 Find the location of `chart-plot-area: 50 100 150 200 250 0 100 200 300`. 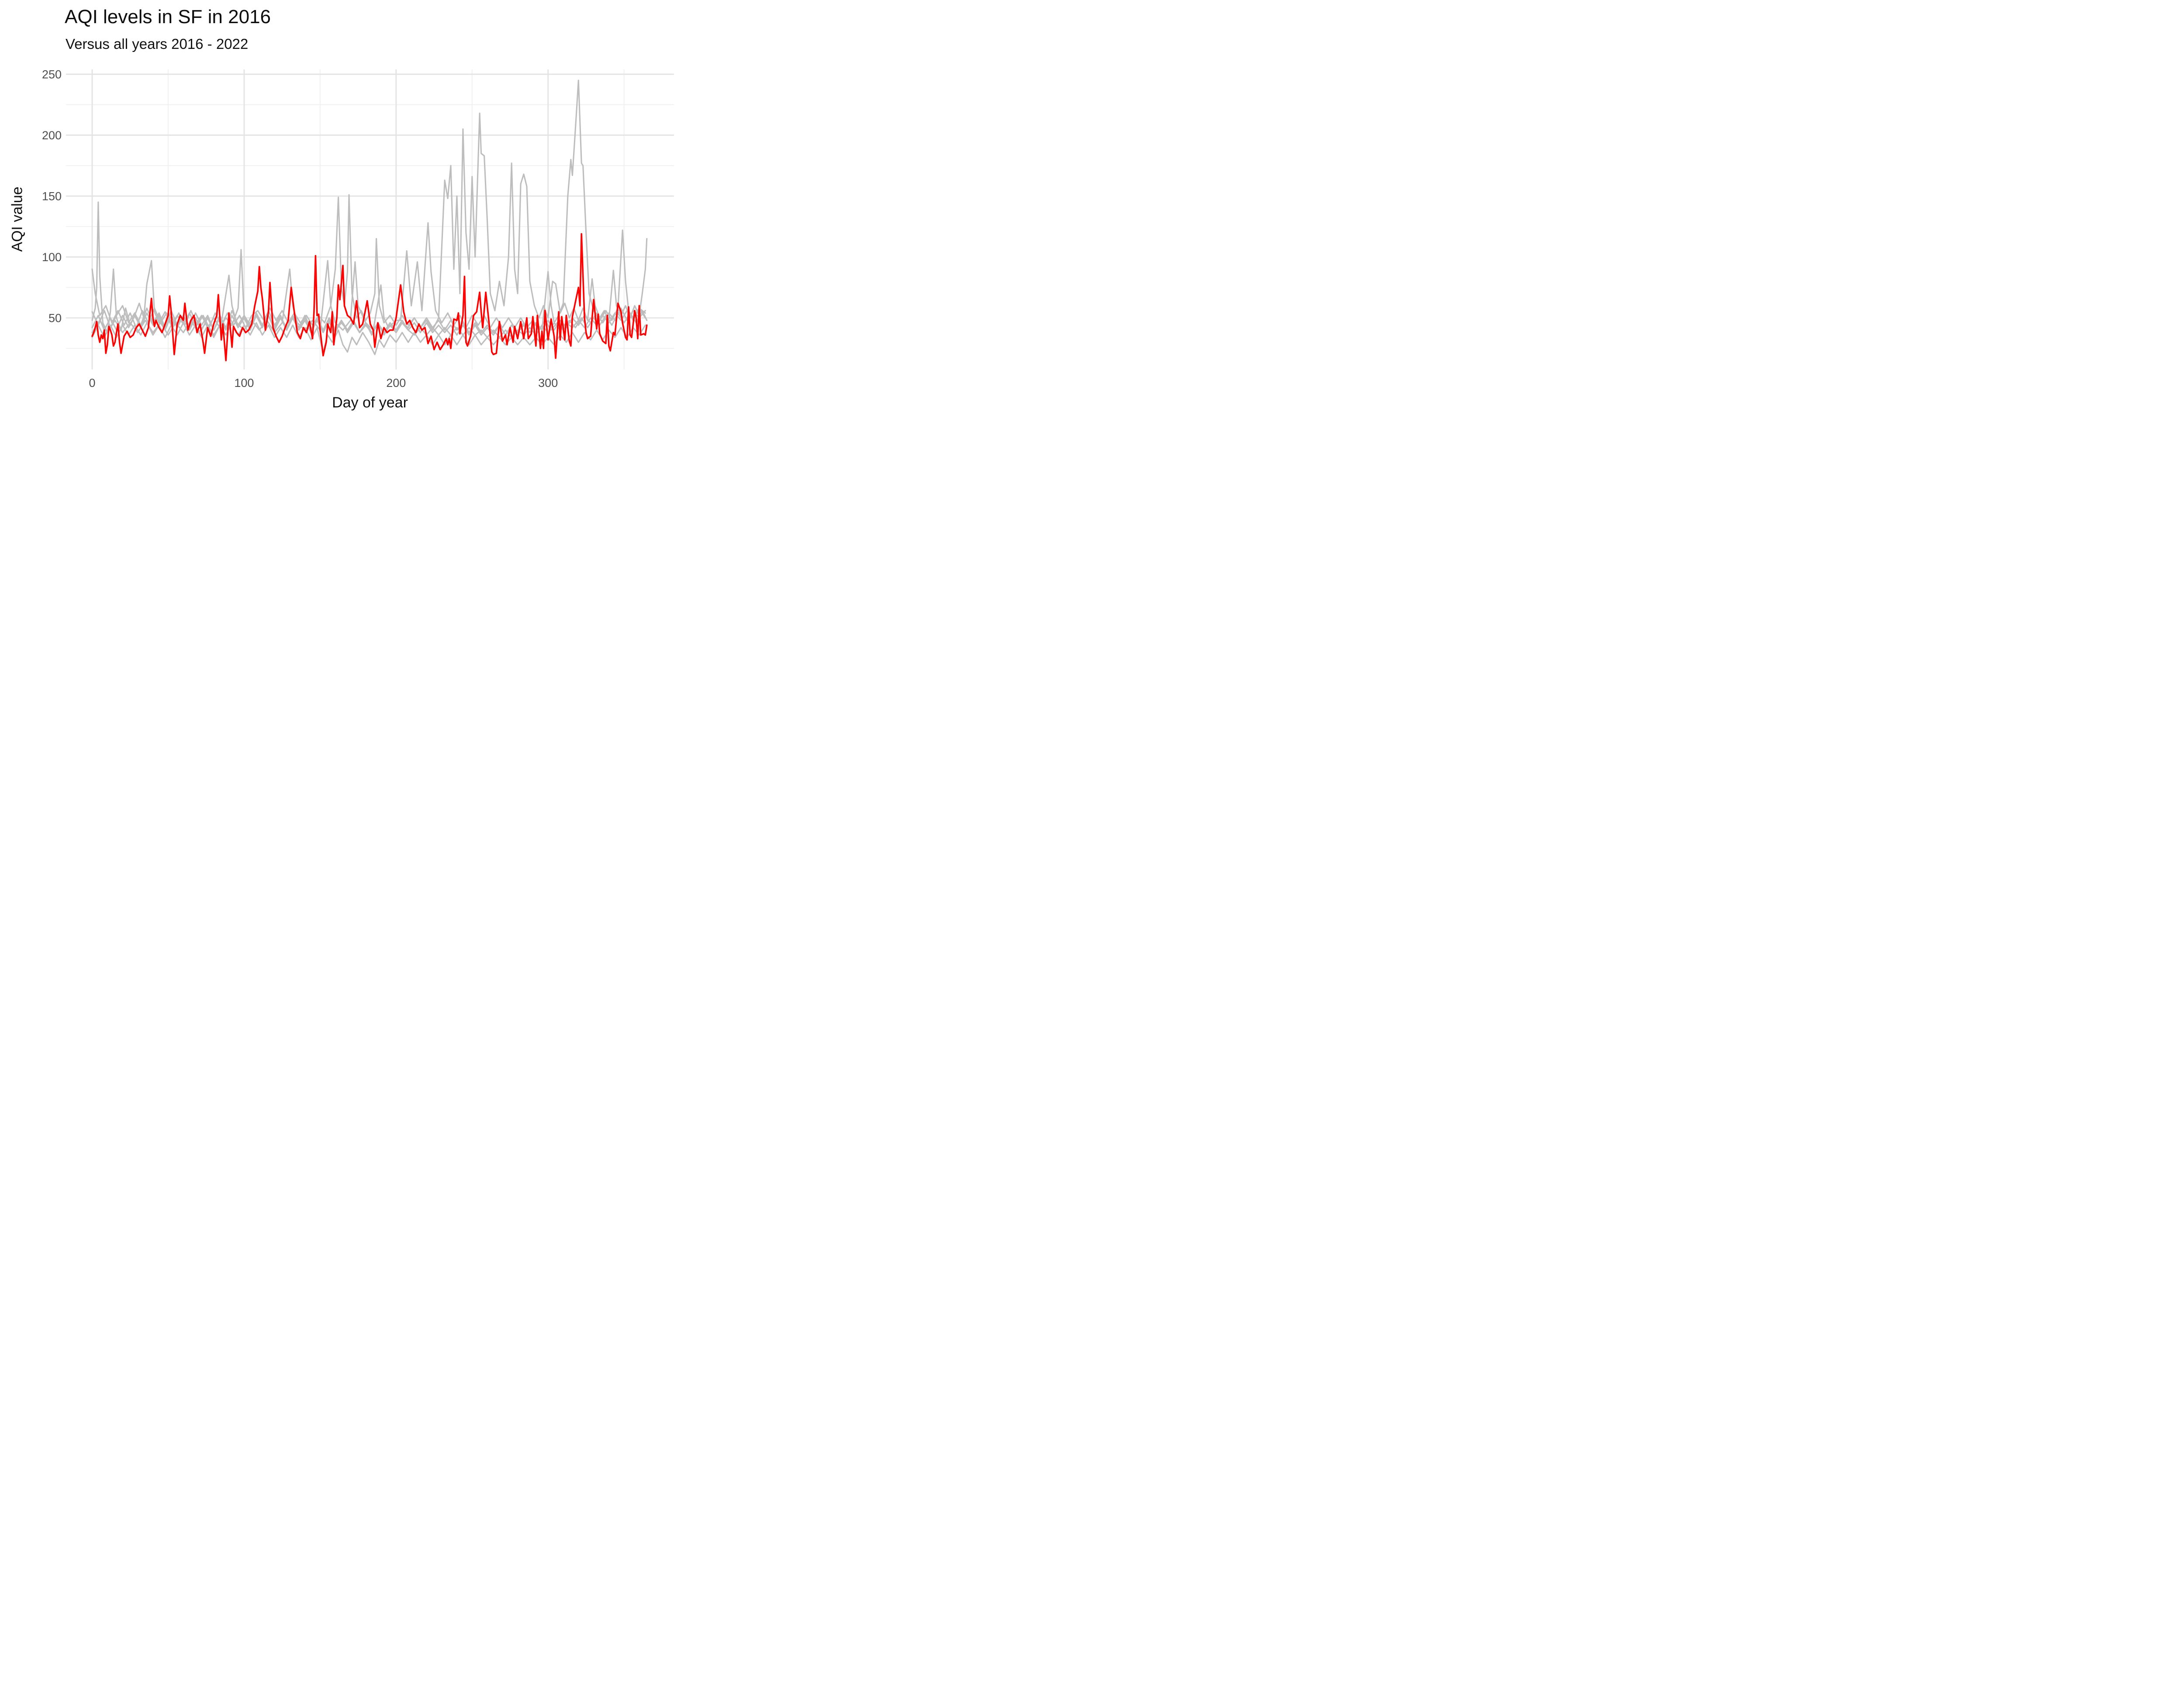

chart-plot-area: 50 100 150 200 250 0 100 200 300 is located at coordinates (358, 229).